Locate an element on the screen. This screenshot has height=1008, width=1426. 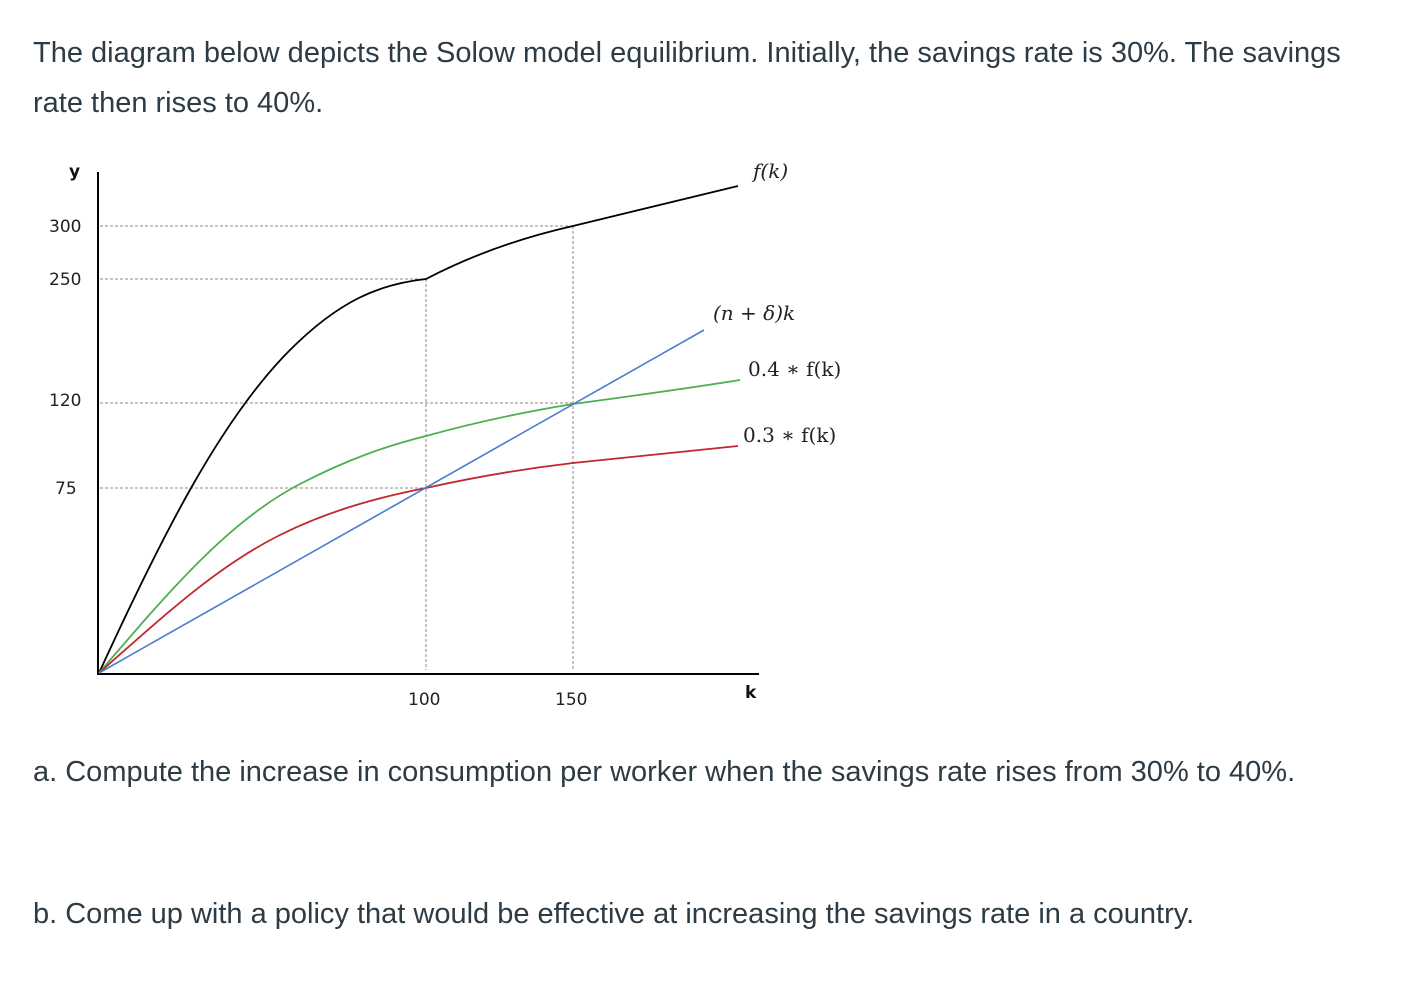
guide-lines is located at coordinates (337, 447).